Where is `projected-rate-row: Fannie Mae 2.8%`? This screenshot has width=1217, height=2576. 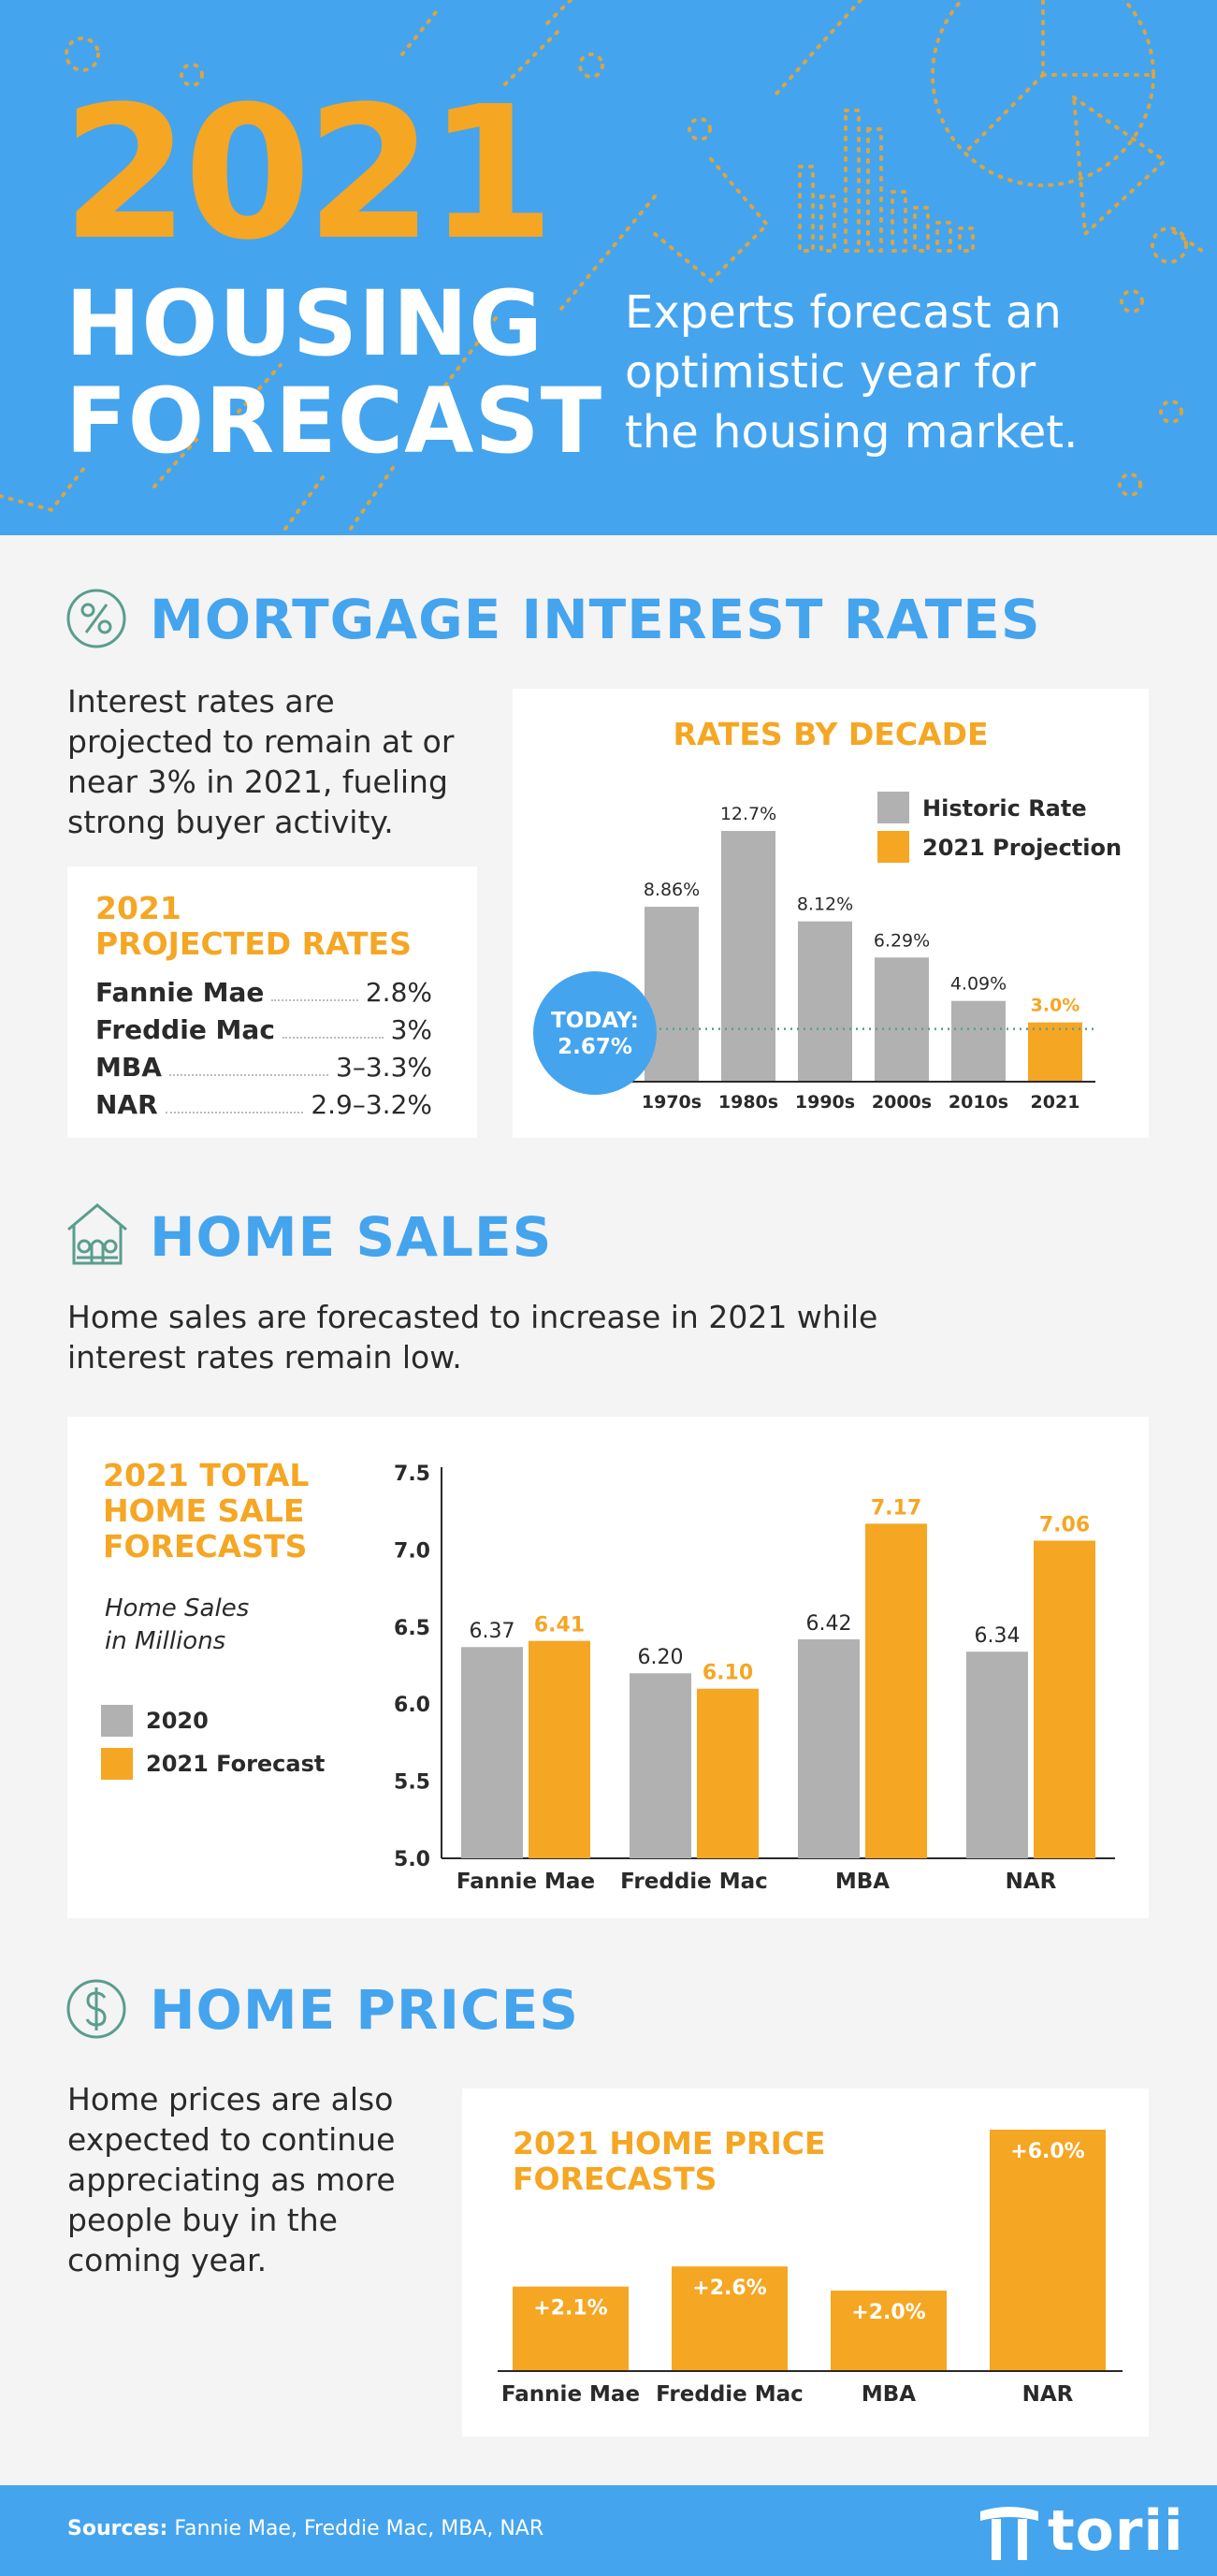 projected-rate-row: Fannie Mae 2.8% is located at coordinates (263, 995).